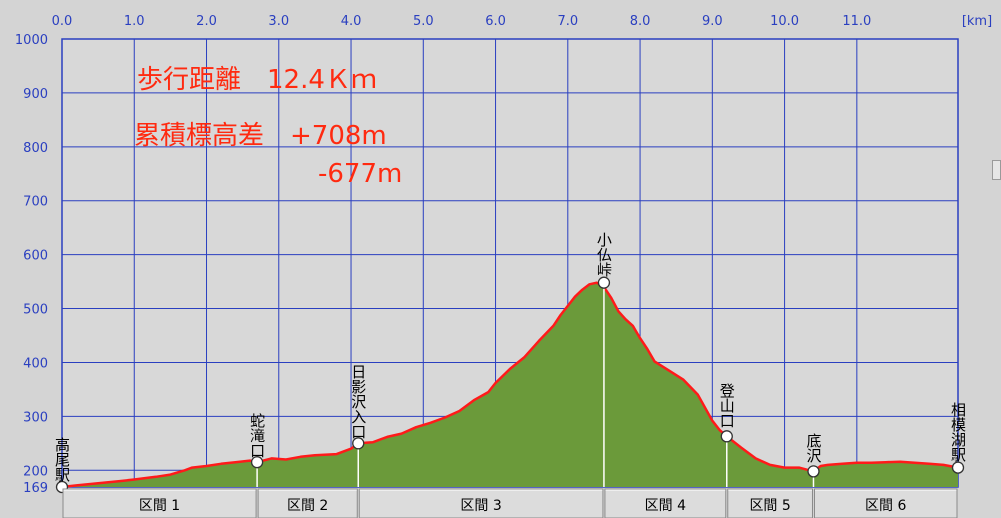 The image size is (1001, 518). I want to click on section-label: 区間 6, so click(885, 506).